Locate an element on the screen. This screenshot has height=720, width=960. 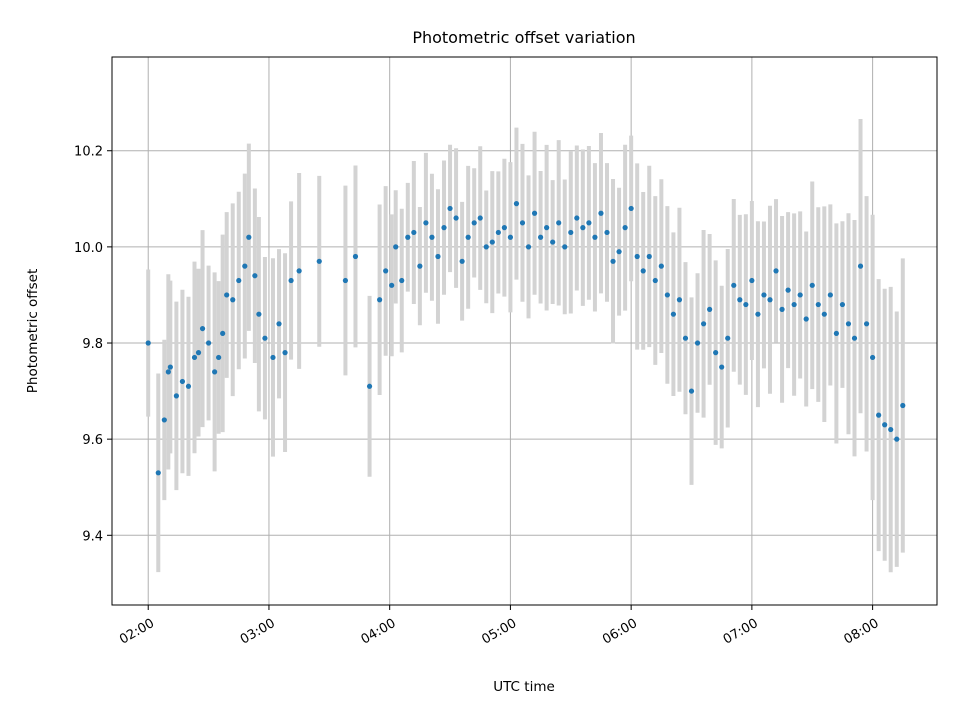
y-tick-label: 9.6 is located at coordinates (92, 440).